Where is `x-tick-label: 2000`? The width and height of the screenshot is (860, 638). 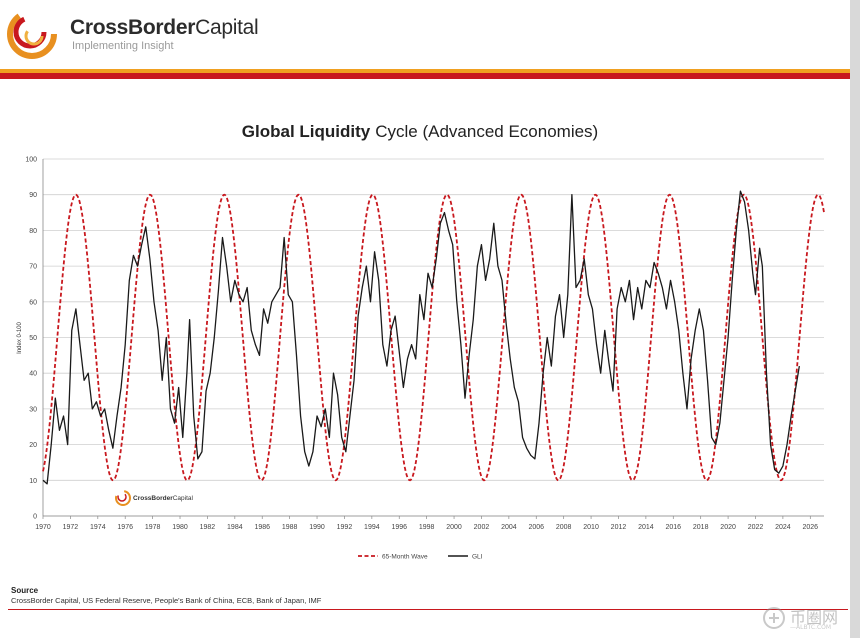
x-tick-label: 2000 is located at coordinates (454, 527).